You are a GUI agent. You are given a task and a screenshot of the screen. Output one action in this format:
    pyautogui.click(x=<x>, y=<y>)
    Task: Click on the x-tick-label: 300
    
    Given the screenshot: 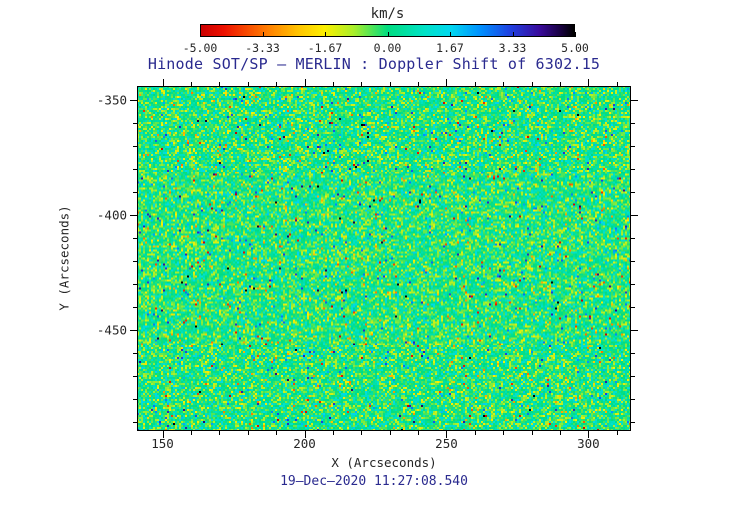 What is the action you would take?
    pyautogui.click(x=588, y=443)
    